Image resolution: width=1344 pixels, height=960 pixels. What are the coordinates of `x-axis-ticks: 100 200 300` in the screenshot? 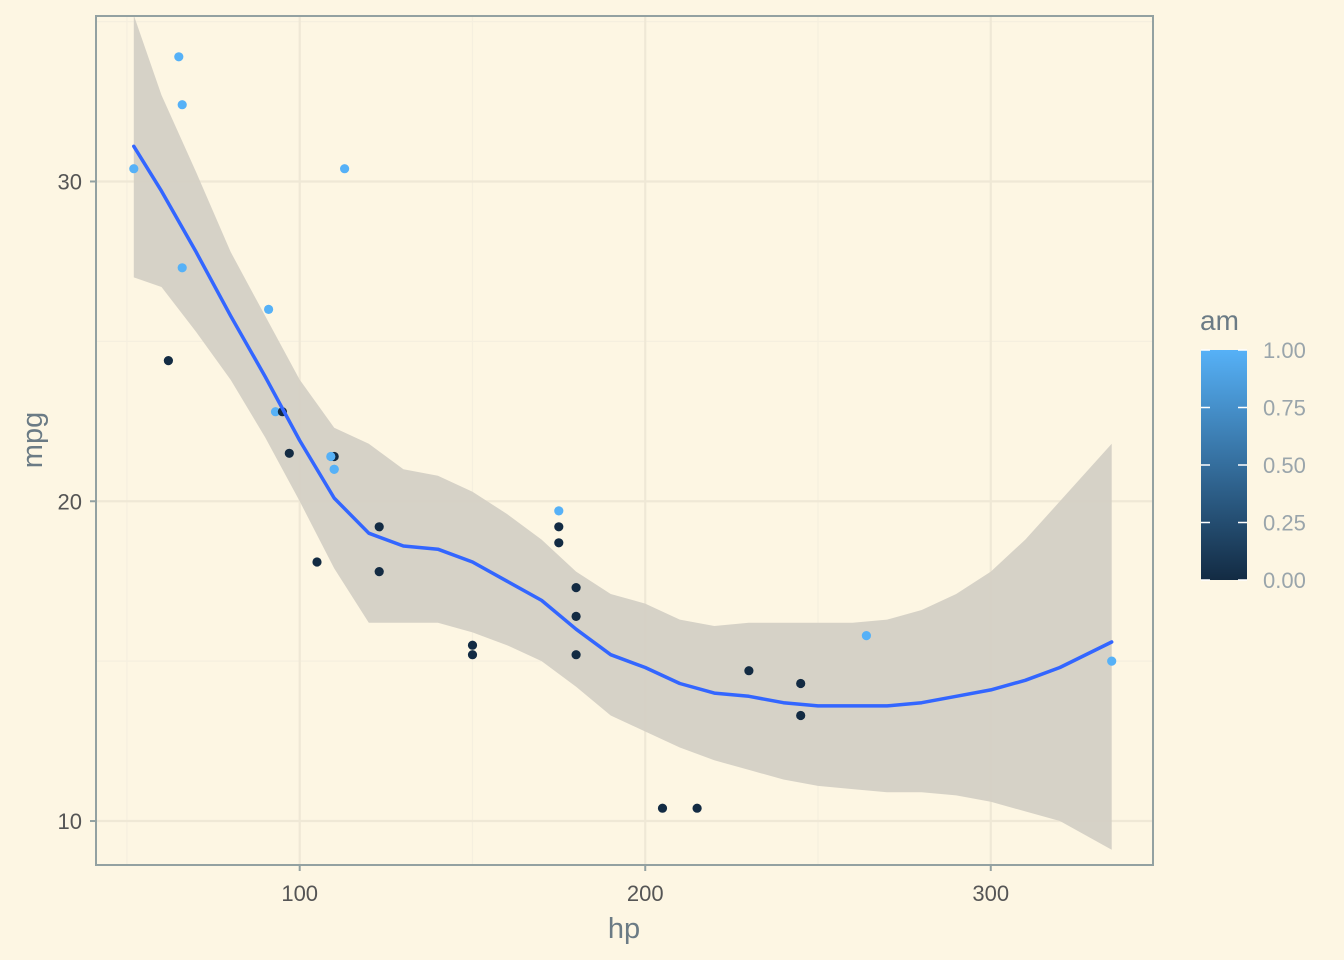 It's located at (645, 885).